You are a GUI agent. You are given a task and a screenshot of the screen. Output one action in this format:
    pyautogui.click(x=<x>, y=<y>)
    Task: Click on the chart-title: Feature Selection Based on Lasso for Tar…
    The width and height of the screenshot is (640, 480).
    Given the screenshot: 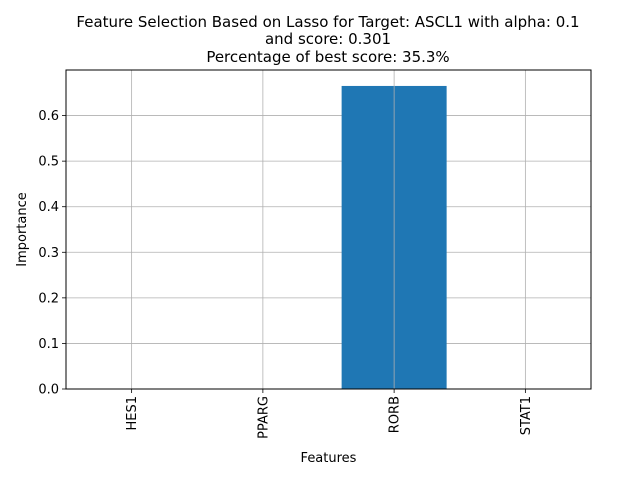 What is the action you would take?
    pyautogui.click(x=327, y=39)
    